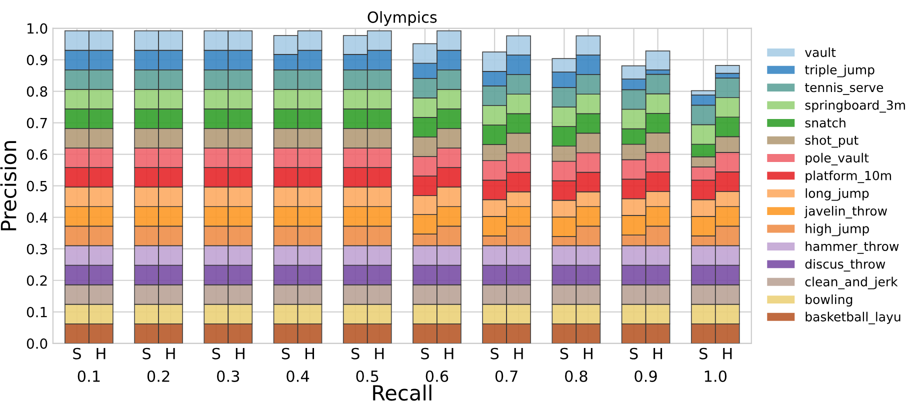 The image size is (913, 404). I want to click on text: 0.1, so click(89, 376).